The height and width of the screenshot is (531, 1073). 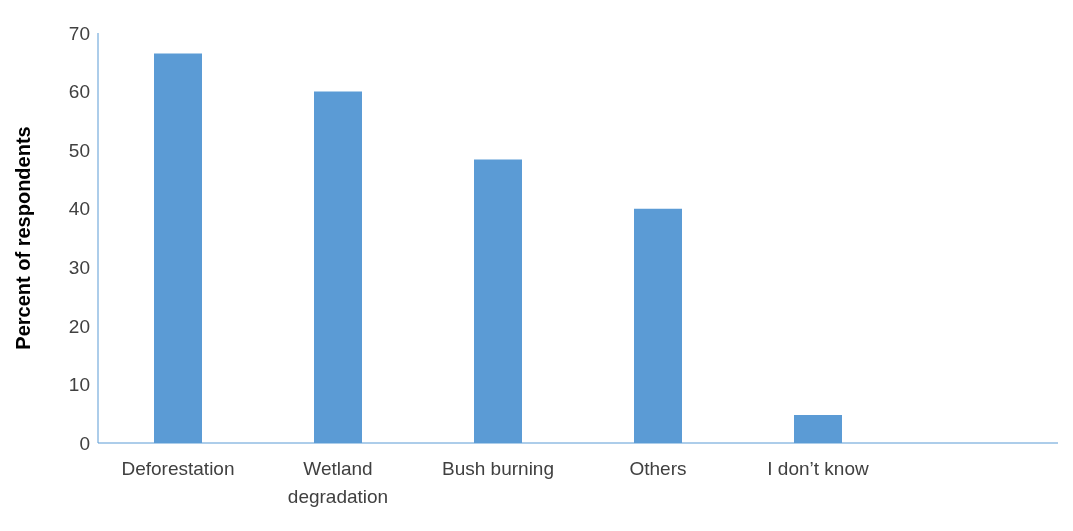 What do you see at coordinates (79, 92) in the screenshot?
I see `y-tick-label: 60` at bounding box center [79, 92].